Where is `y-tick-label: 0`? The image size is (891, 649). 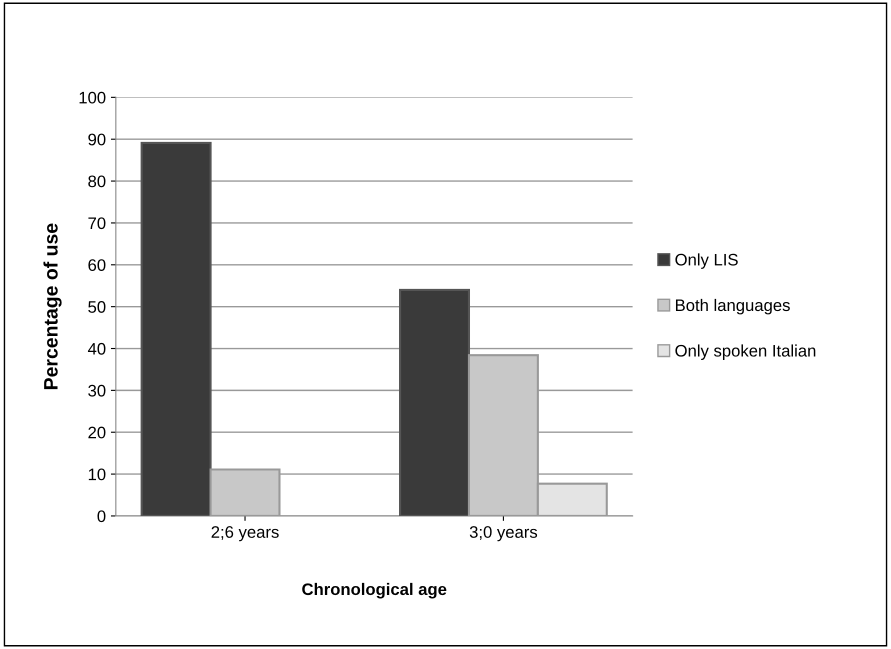 y-tick-label: 0 is located at coordinates (101, 516).